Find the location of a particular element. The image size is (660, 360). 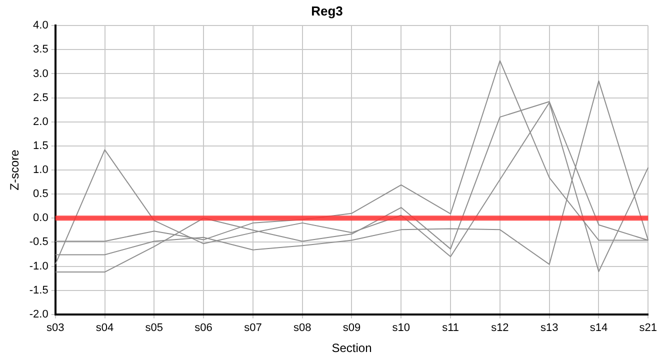

x-tick-label: s21 is located at coordinates (648, 328).